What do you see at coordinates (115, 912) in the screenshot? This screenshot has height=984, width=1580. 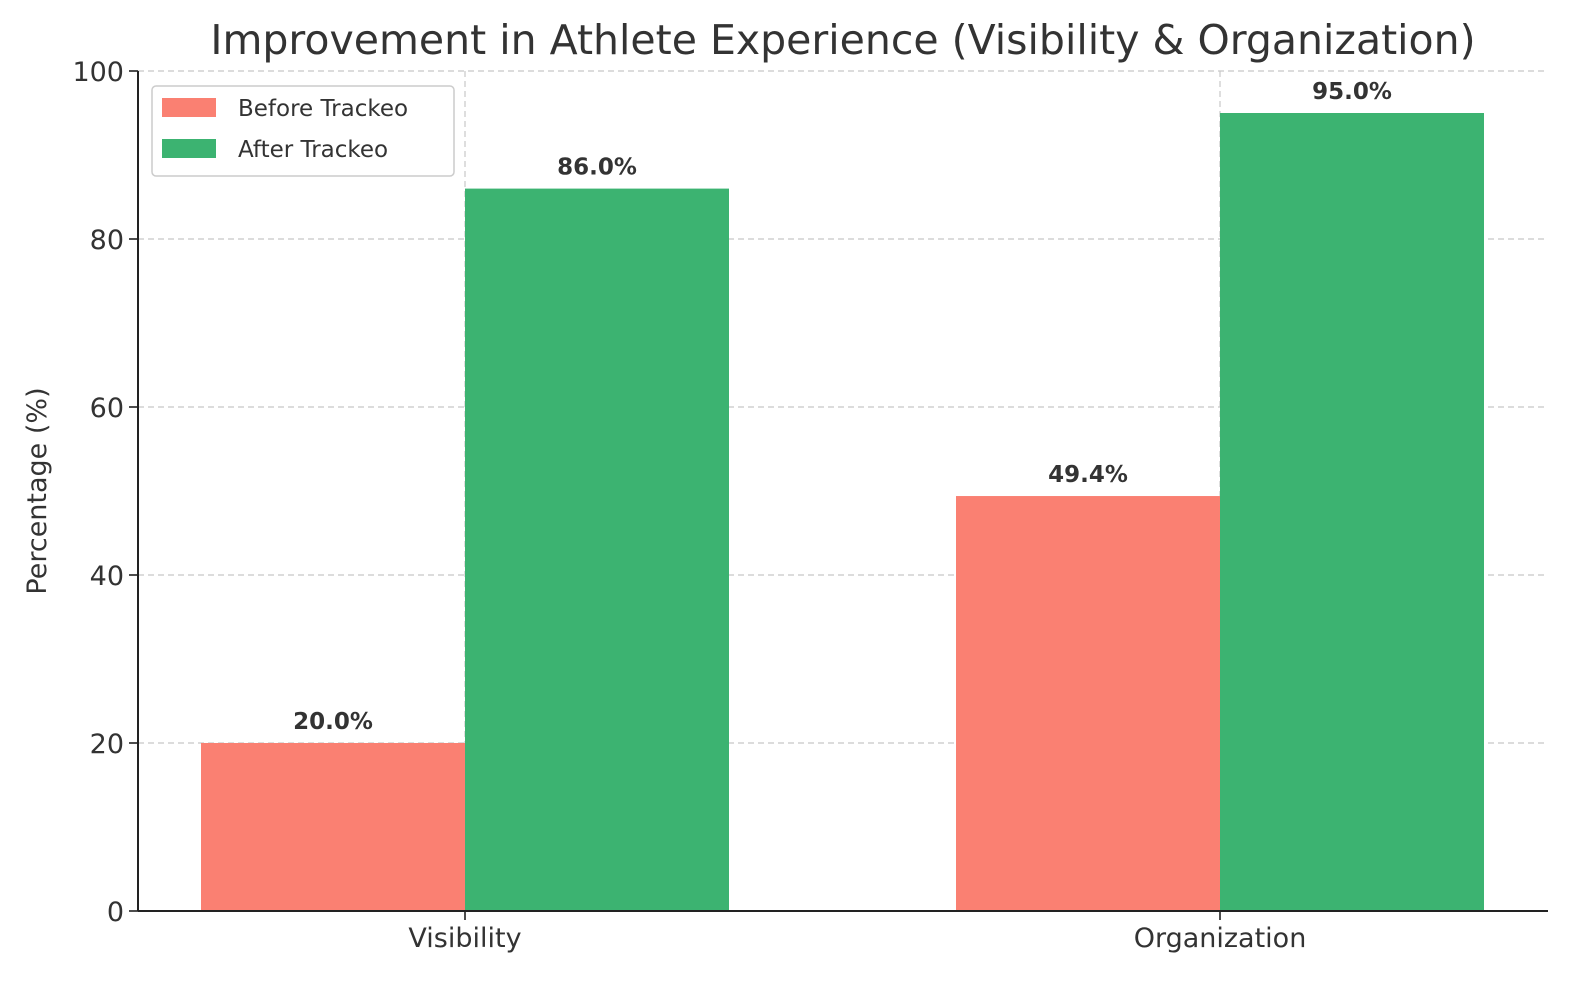 I see `y-tick-label-0: 0` at bounding box center [115, 912].